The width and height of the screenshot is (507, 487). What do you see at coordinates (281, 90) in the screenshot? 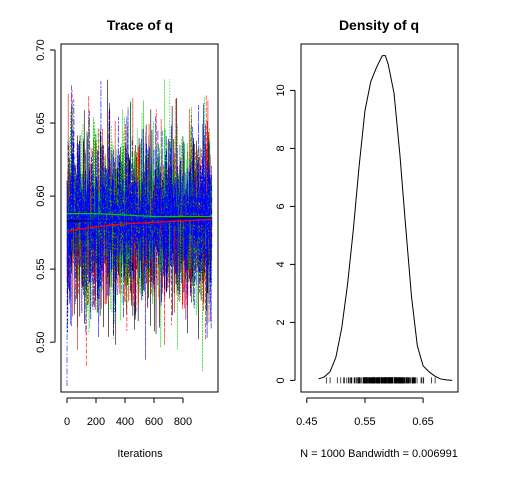
I see `density-y-tick-label: 10` at bounding box center [281, 90].